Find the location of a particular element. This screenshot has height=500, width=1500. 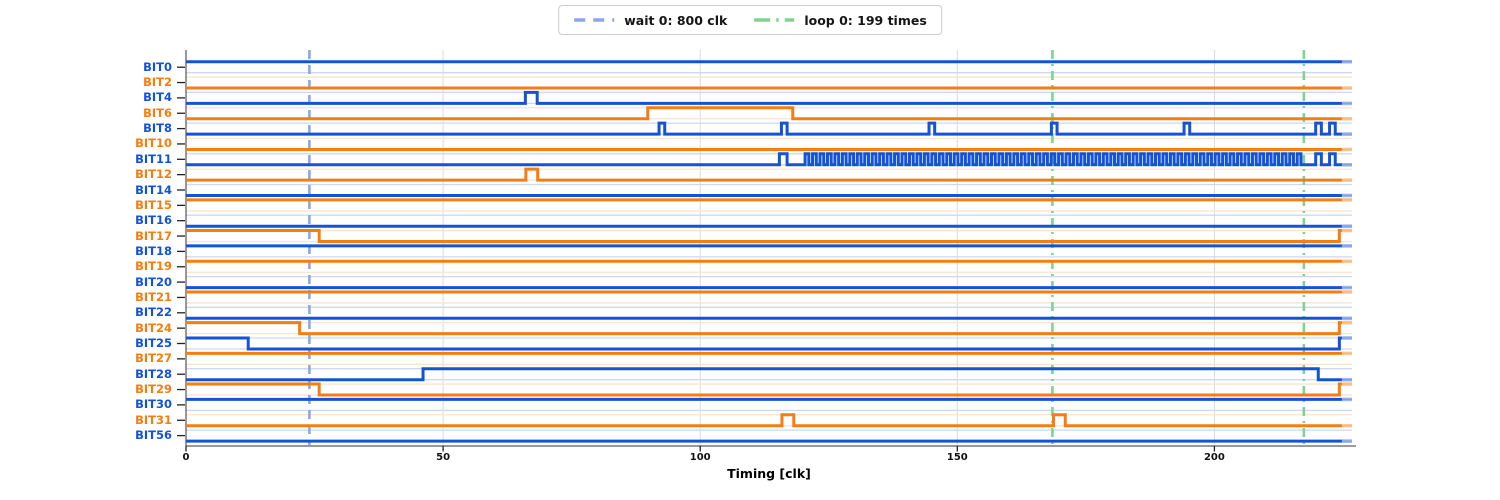

x-tick-label-150: 150 is located at coordinates (957, 457).